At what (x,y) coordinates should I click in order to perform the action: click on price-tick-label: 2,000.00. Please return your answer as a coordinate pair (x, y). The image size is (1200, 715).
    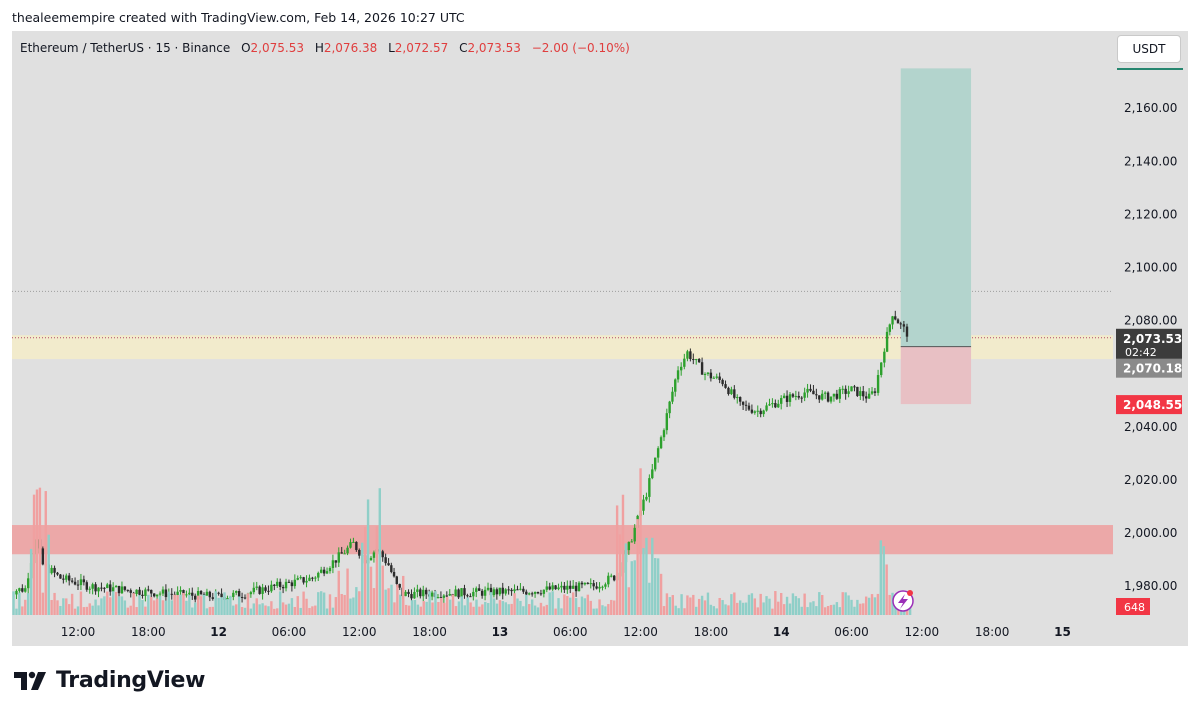
    Looking at the image, I should click on (1150, 533).